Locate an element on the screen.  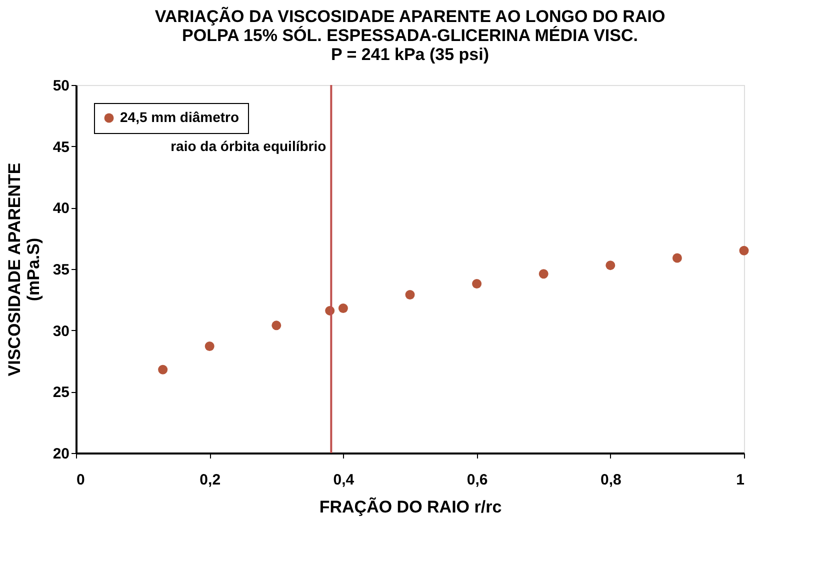
x-tick-label: 0,4 is located at coordinates (344, 480).